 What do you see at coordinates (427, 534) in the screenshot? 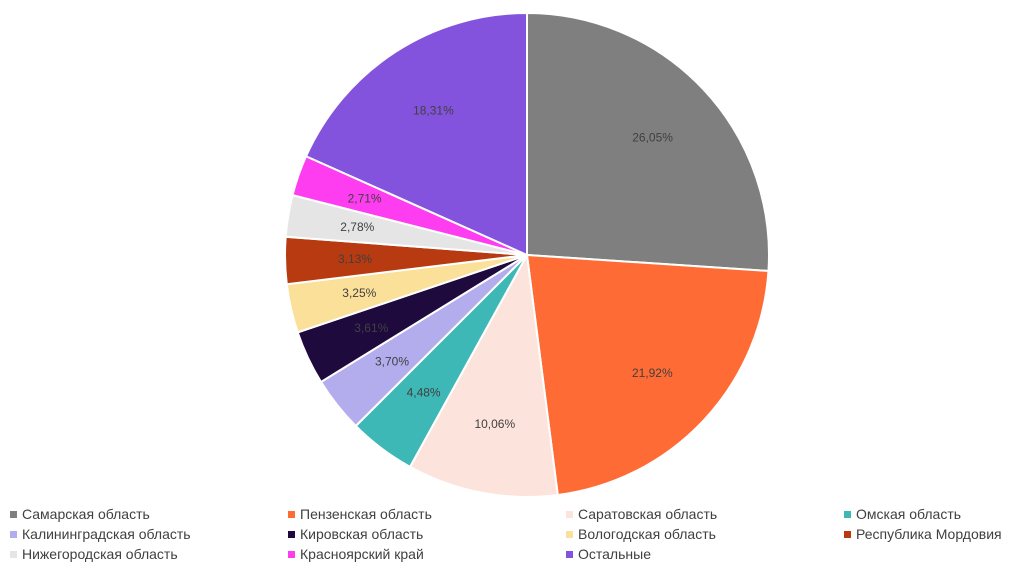
I see `legend-item: Кировская область` at bounding box center [427, 534].